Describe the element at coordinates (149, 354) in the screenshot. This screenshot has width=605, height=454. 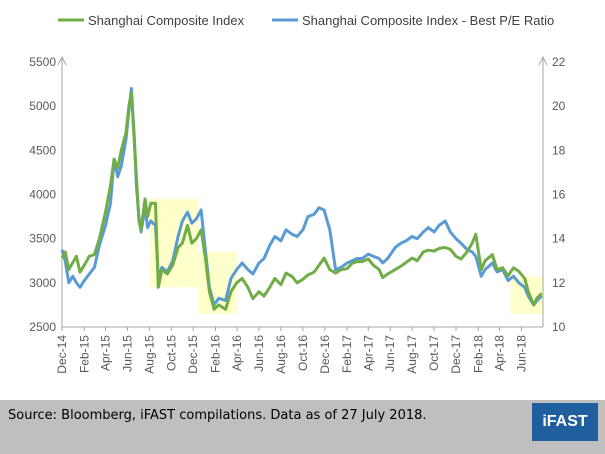
I see `x-tick-label: Aug-15` at that location.